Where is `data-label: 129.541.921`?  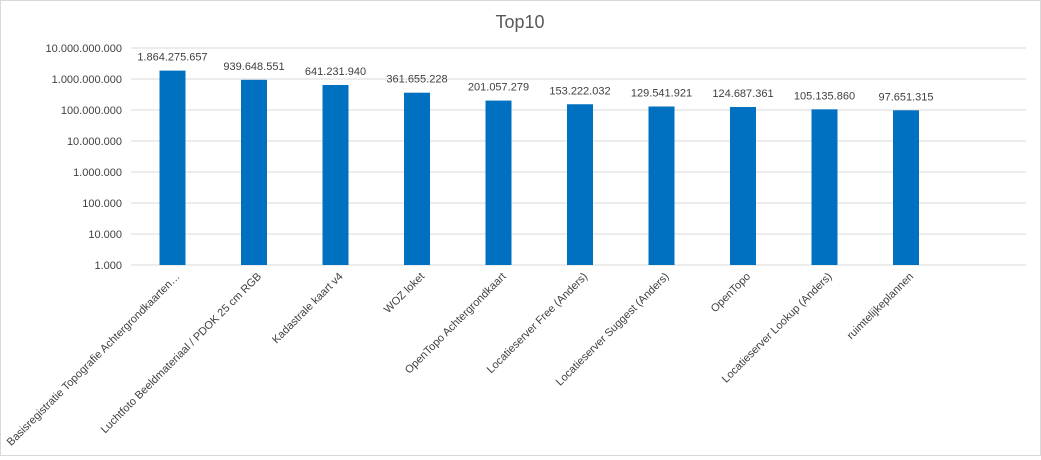 data-label: 129.541.921 is located at coordinates (661, 94).